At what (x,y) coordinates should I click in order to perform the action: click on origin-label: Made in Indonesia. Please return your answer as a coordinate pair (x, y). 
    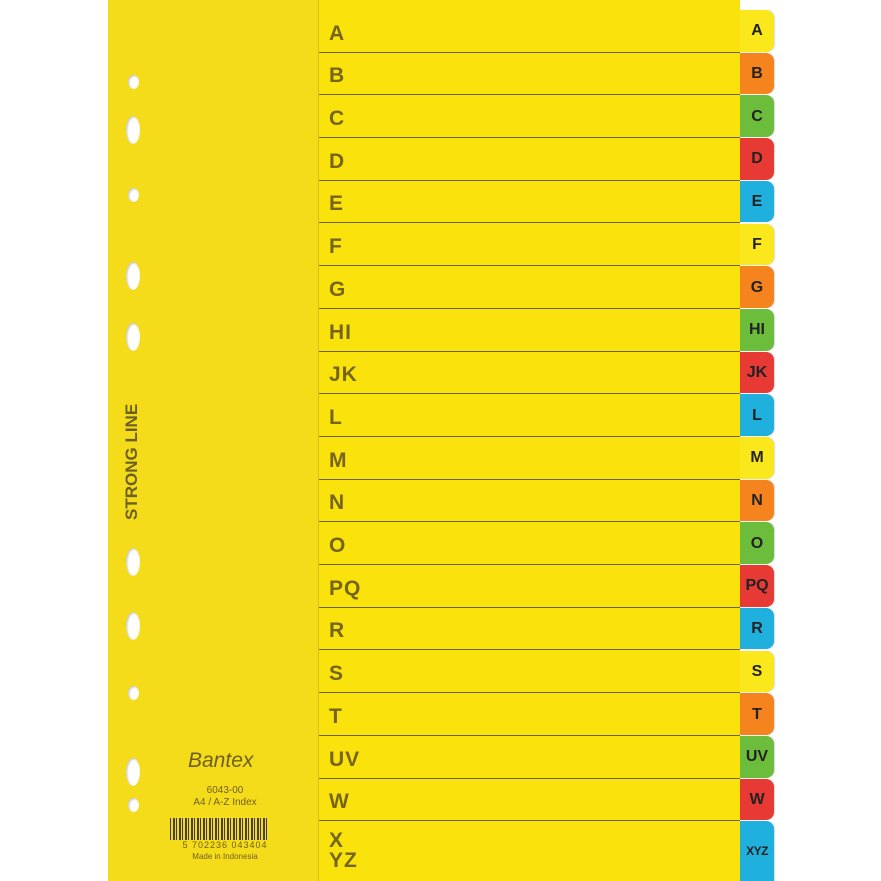
    Looking at the image, I should click on (225, 856).